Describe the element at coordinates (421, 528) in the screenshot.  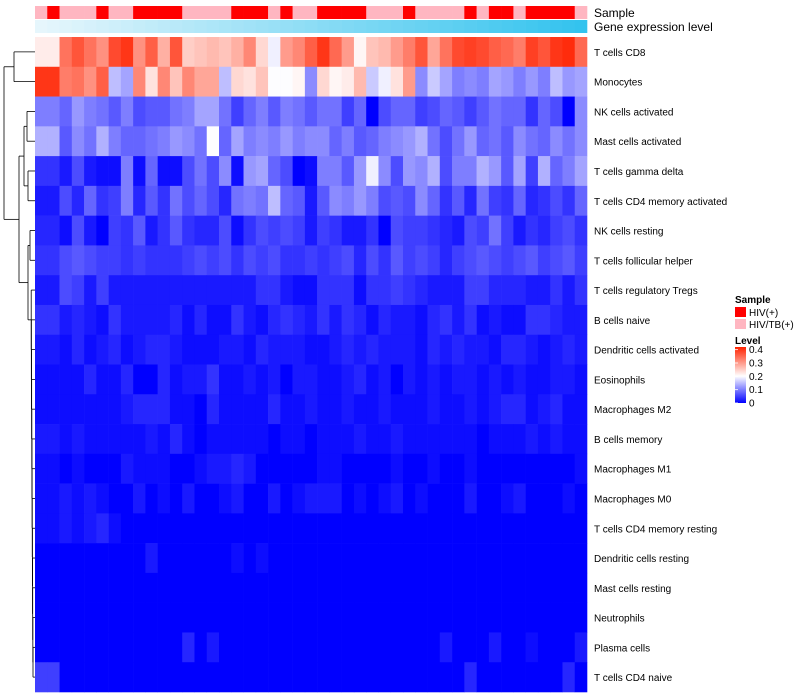
I see `heatmap-cell-r16-c31` at that location.